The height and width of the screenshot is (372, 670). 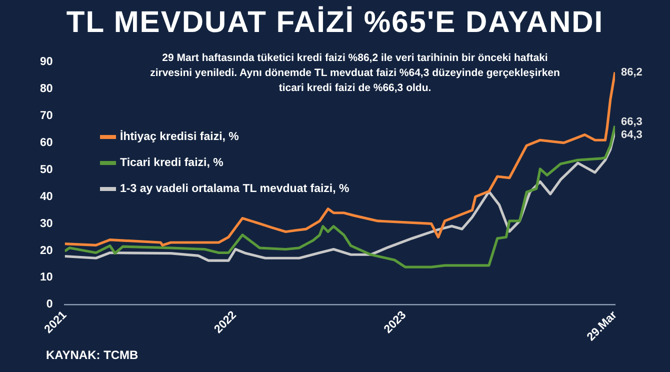 What do you see at coordinates (631, 134) in the screenshot?
I see `data-label: 64,3` at bounding box center [631, 134].